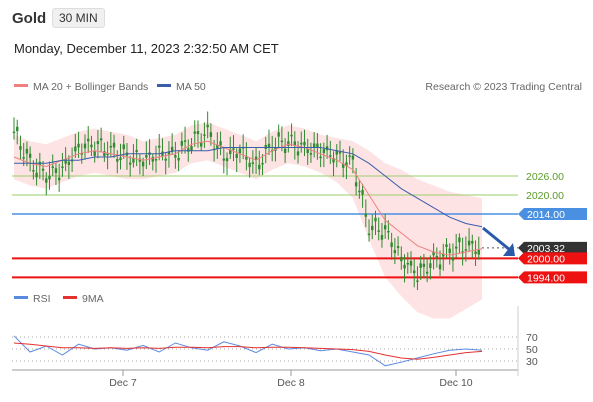 This screenshot has width=593, height=402. I want to click on ma9-legend-label: 9MA, so click(93, 299).